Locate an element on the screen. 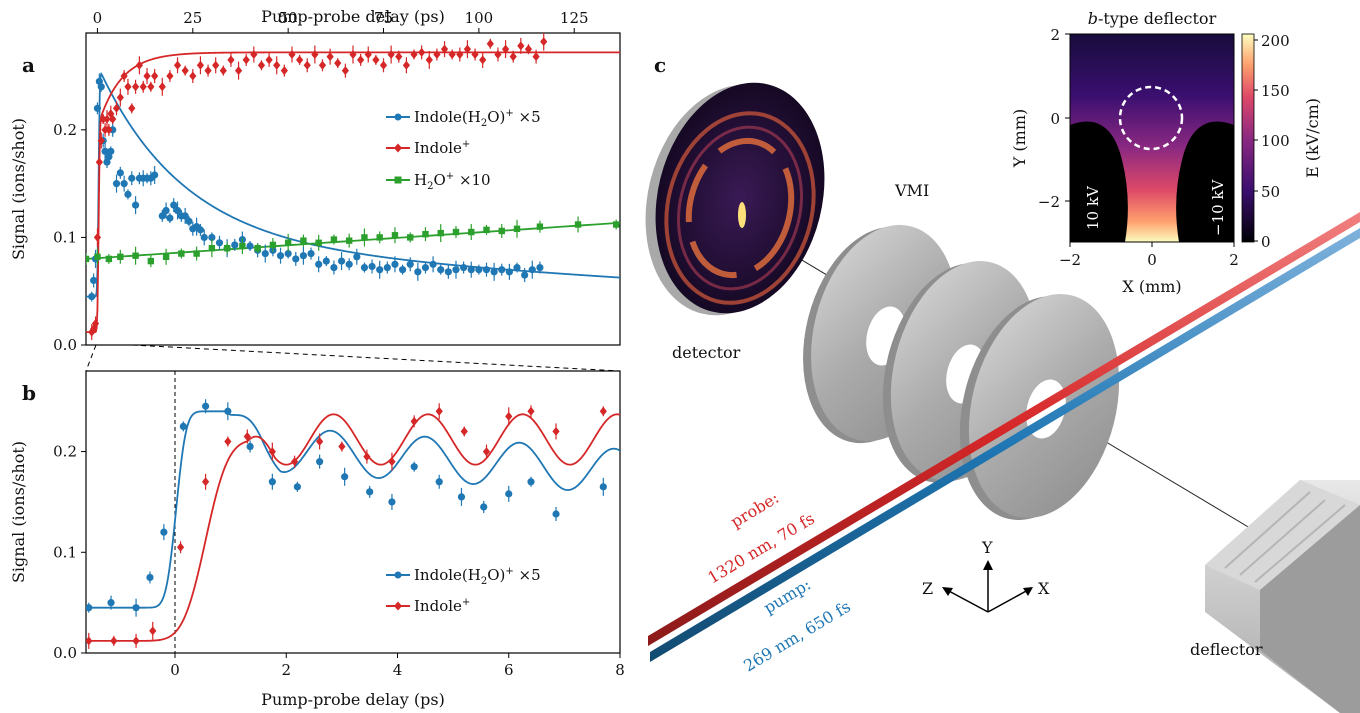  x-axis-label-a: Pump-probe delay (ps) is located at coordinates (353, 16).